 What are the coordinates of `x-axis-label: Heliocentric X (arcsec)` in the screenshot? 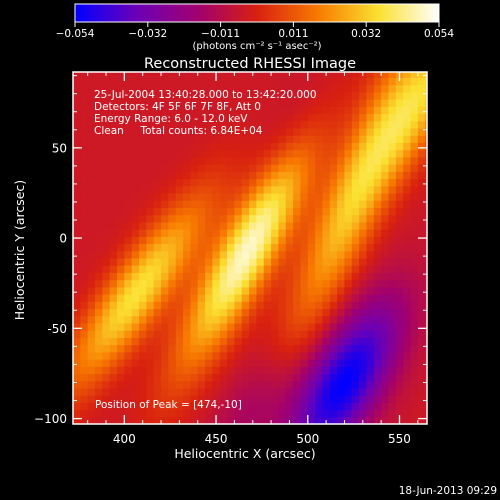 It's located at (244, 453).